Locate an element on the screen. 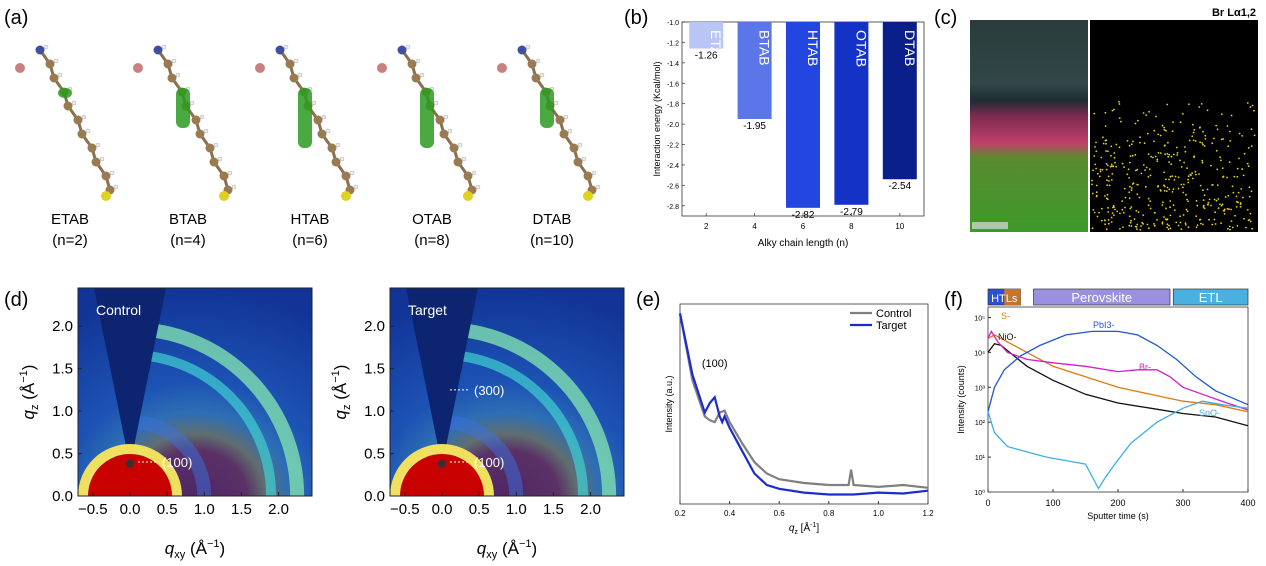 The height and width of the screenshot is (566, 1266). y-tick-label: 10³ is located at coordinates (980, 388).